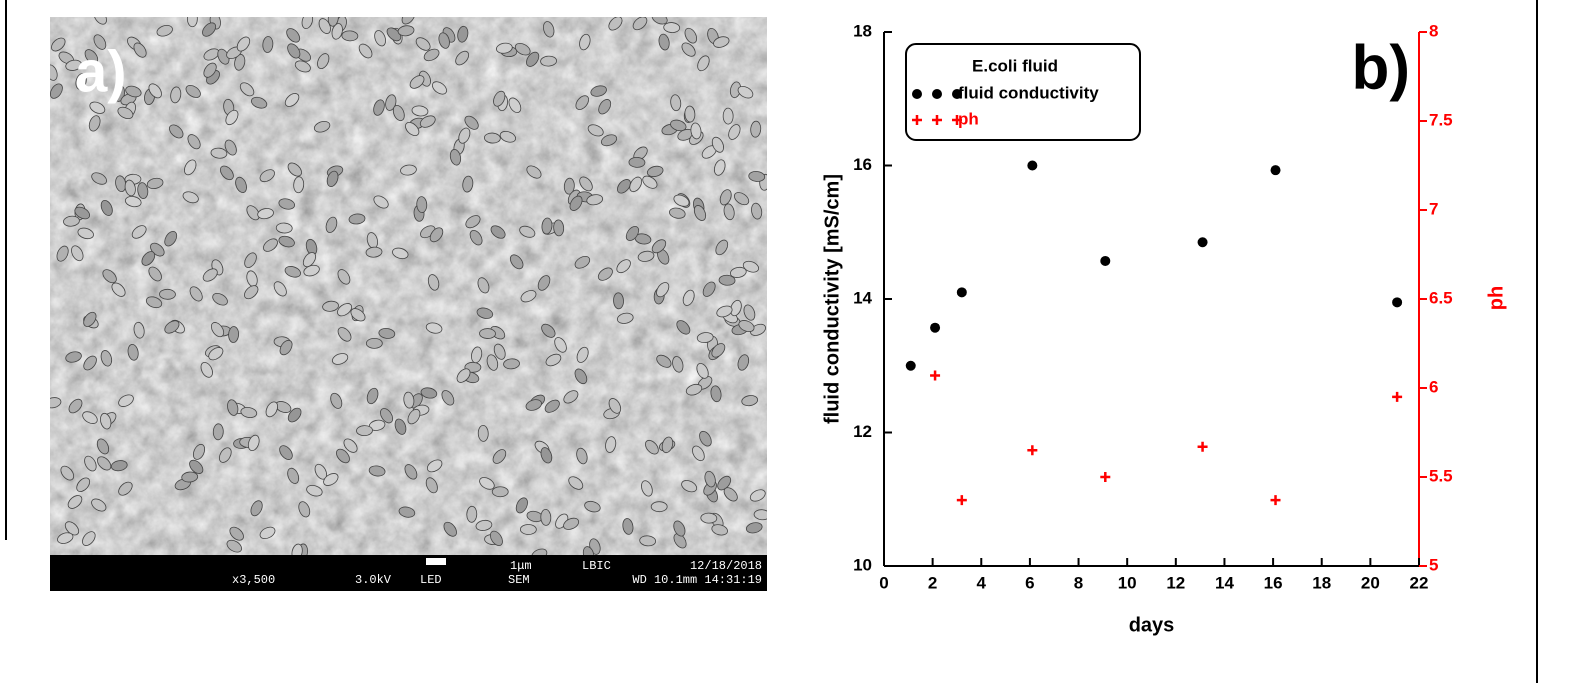  I want to click on y-tick-label: 16, so click(862, 164).